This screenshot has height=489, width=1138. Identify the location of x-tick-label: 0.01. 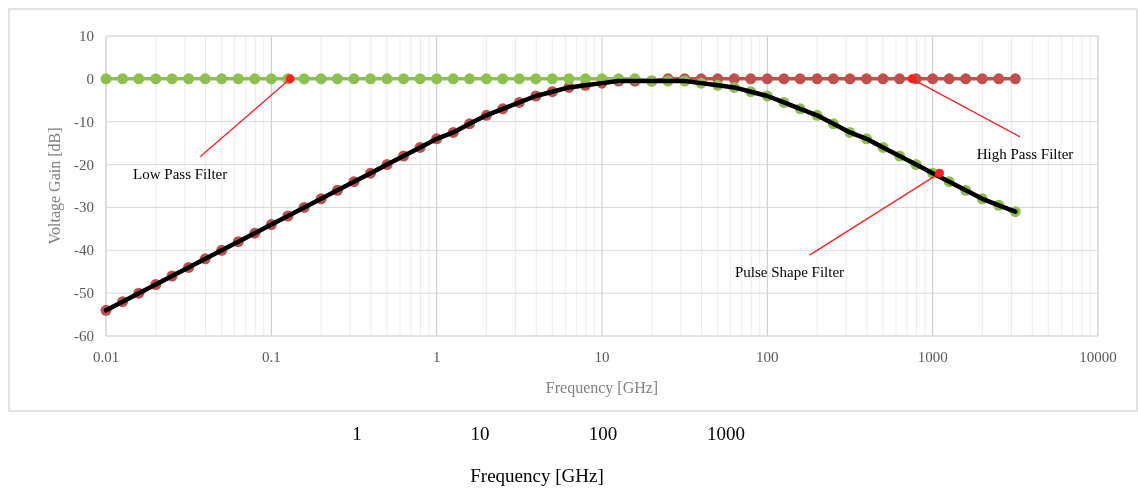
(106, 357).